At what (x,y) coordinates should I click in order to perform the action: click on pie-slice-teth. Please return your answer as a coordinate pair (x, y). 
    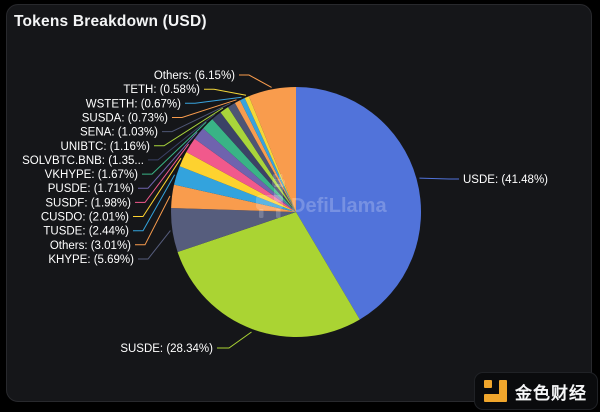
    Looking at the image, I should click on (270, 154).